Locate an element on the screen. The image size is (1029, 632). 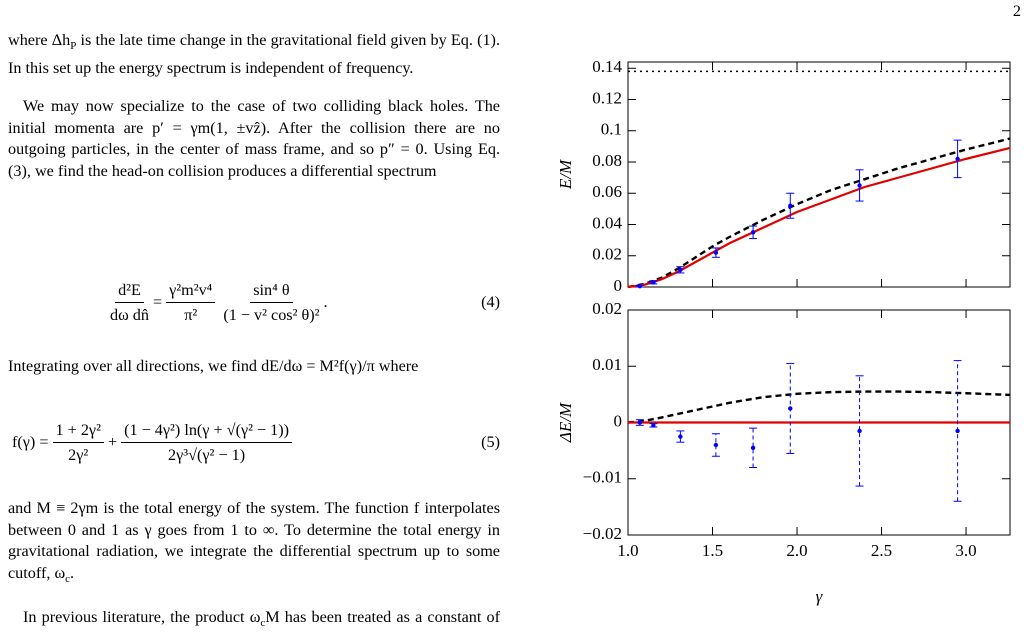
y-tick-label: −0.01 is located at coordinates (602, 477).